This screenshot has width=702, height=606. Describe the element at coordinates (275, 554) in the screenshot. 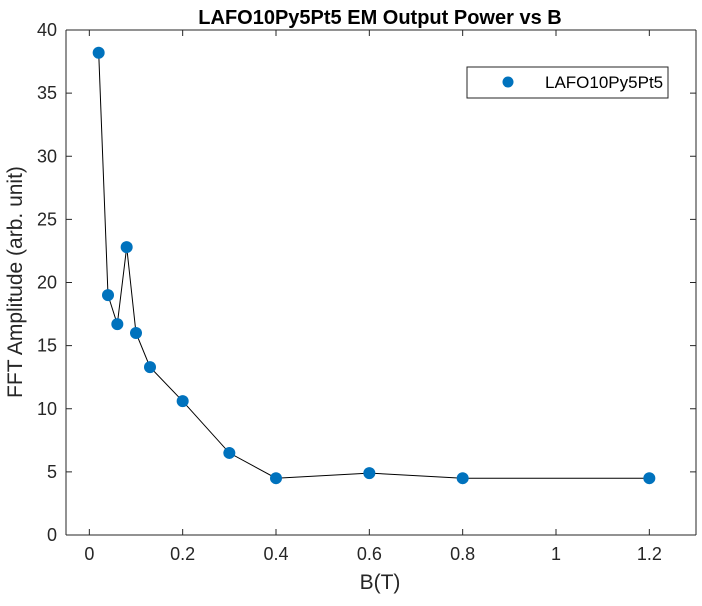

I see `x-tick-label: 0.4` at that location.